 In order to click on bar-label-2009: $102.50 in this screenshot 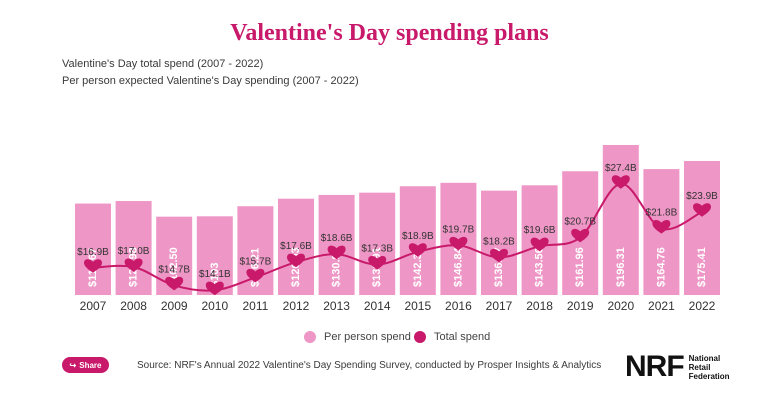, I will do `click(174, 267)`.